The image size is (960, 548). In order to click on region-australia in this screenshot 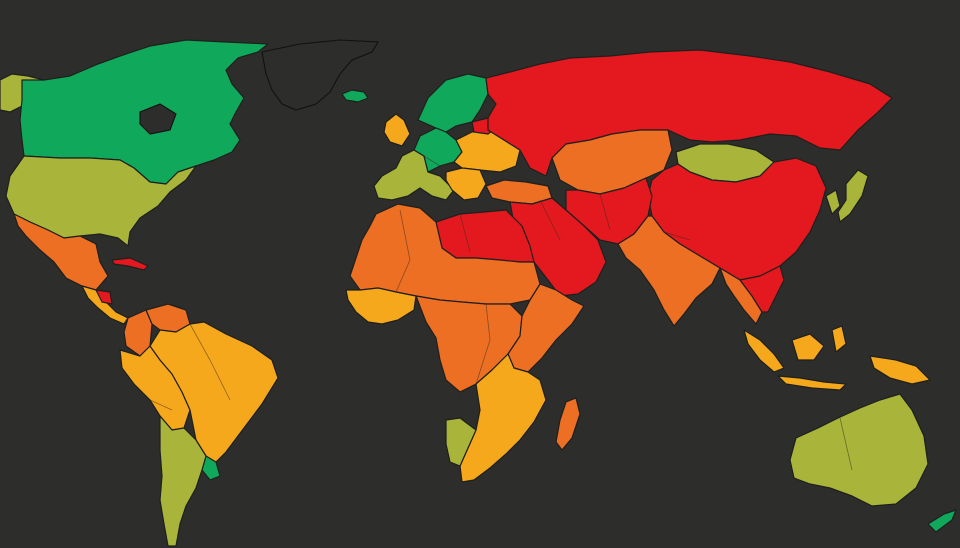, I will do `click(859, 450)`.